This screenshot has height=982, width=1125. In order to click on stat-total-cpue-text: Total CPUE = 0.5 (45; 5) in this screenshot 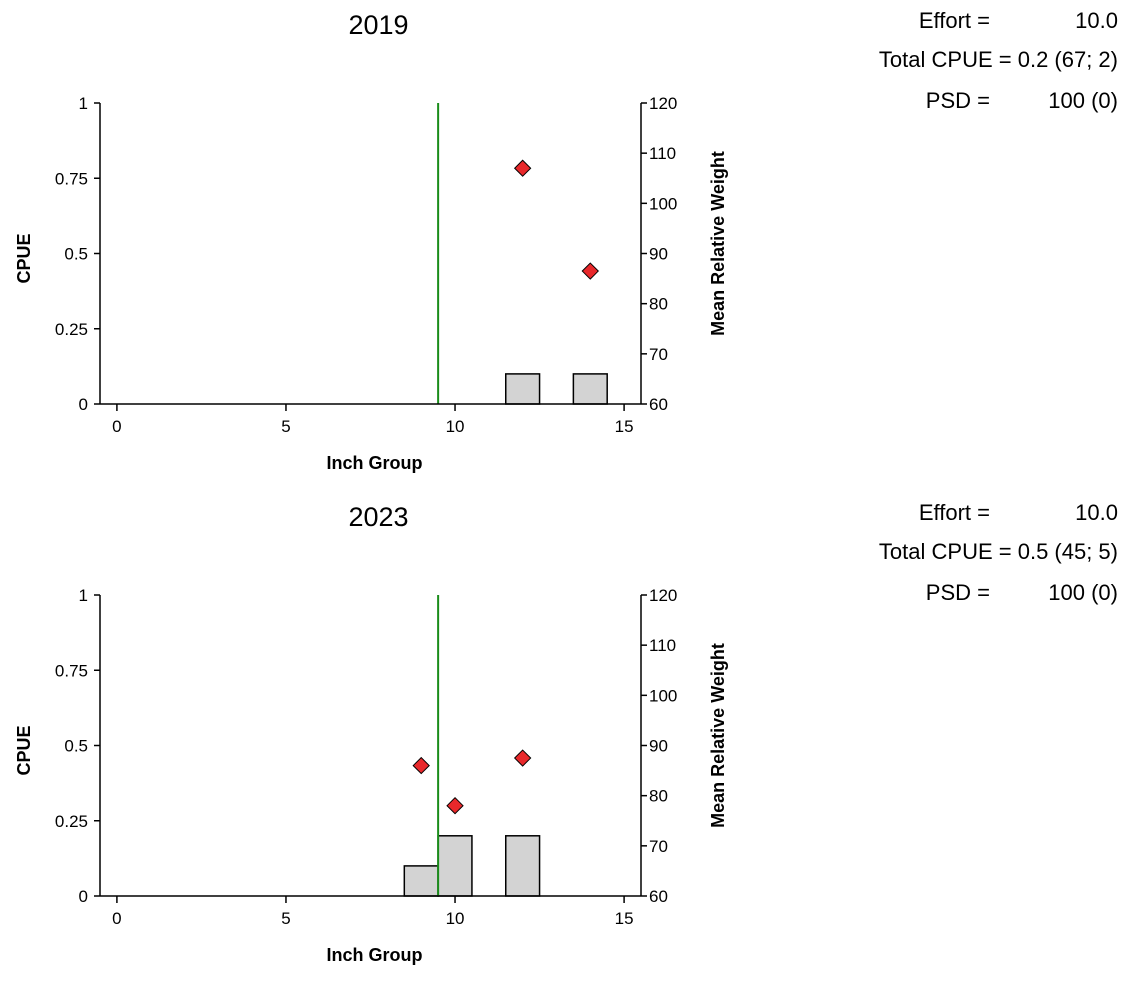, I will do `click(998, 551)`.